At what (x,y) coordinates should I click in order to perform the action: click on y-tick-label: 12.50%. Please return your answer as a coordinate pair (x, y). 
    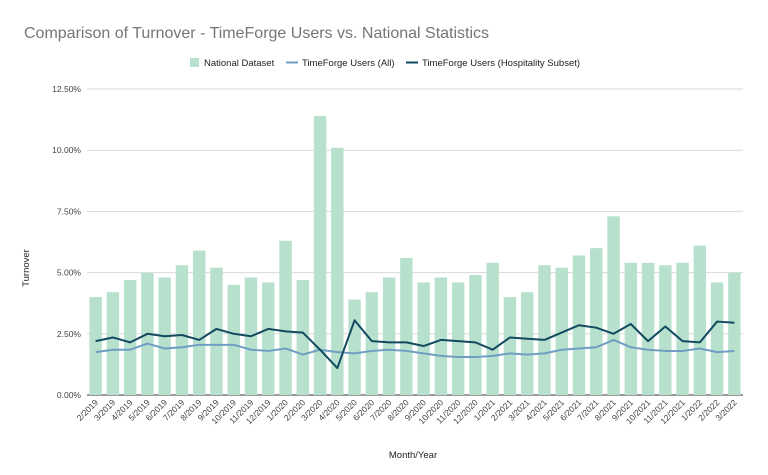
    Looking at the image, I should click on (66, 89).